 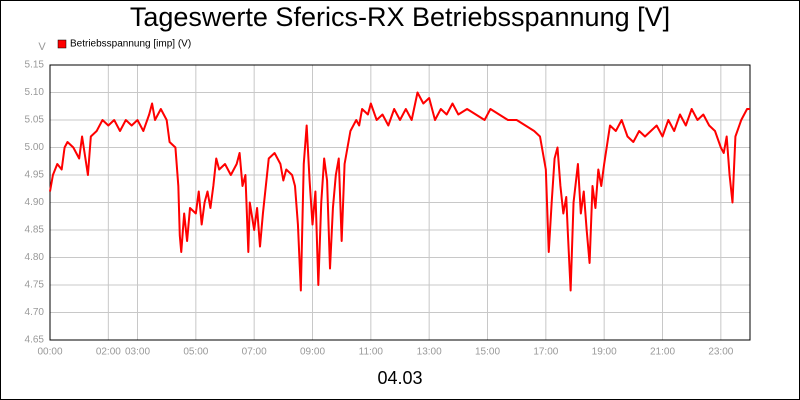 I want to click on x-tick-label: 17:00, so click(x=545, y=352).